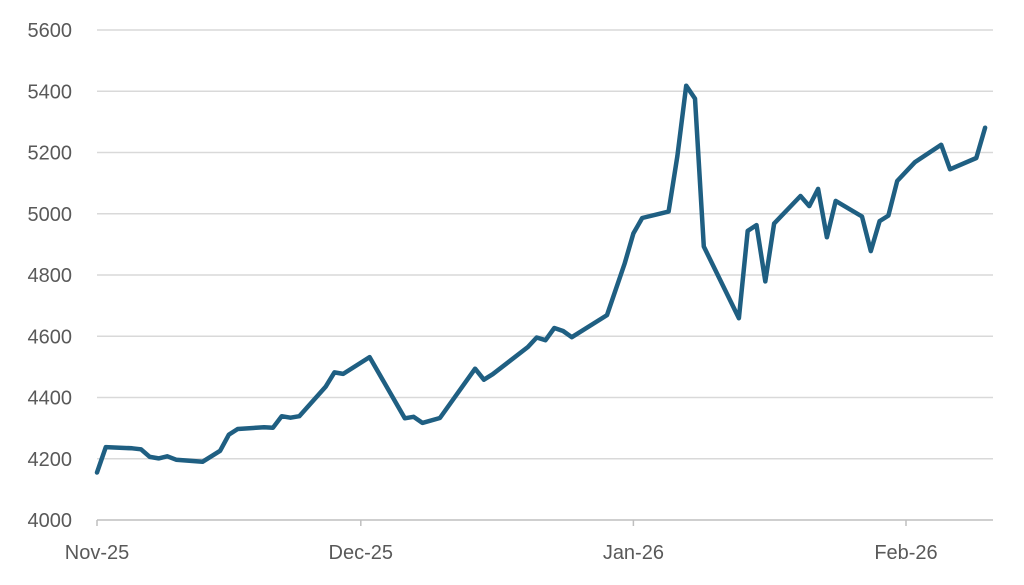 This screenshot has width=1024, height=585. I want to click on y-tick-label: 5600, so click(50, 31).